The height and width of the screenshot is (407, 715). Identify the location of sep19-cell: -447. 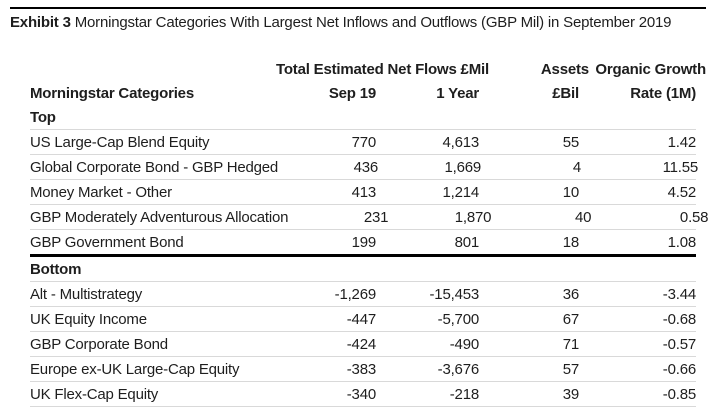
(361, 319).